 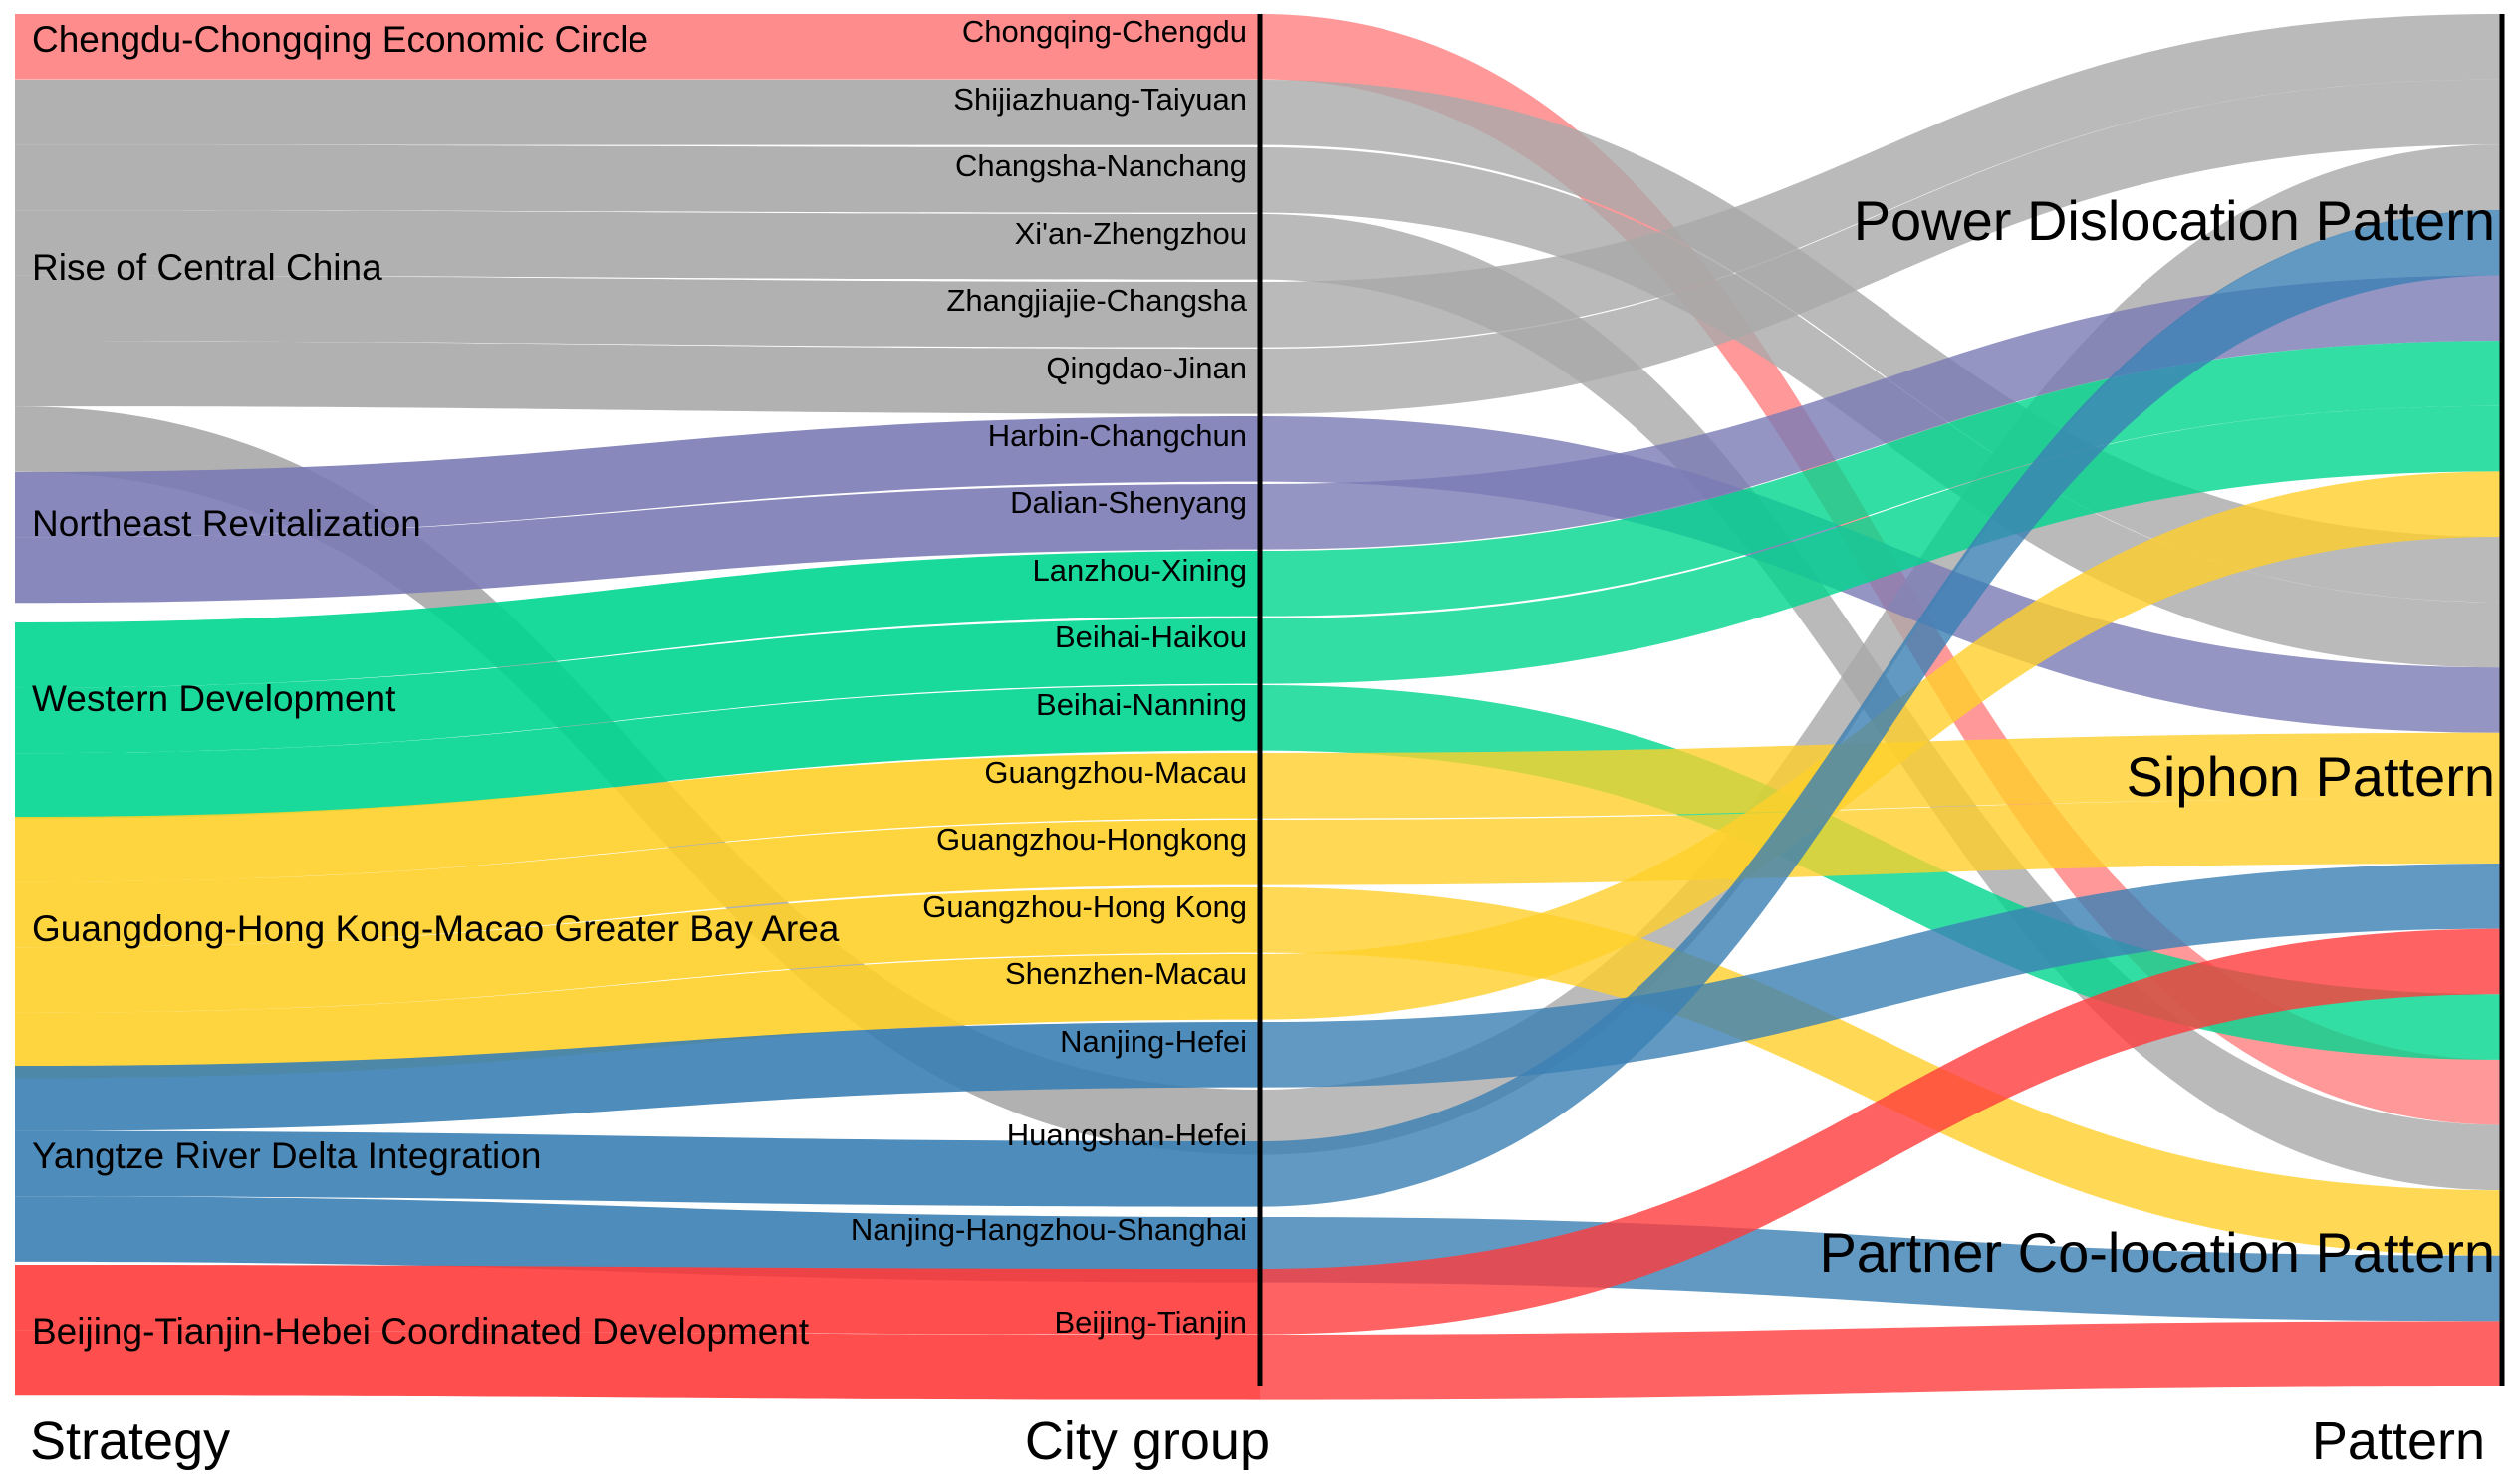 I want to click on city-group-label: Guangzhou-Macau, so click(x=1115, y=772).